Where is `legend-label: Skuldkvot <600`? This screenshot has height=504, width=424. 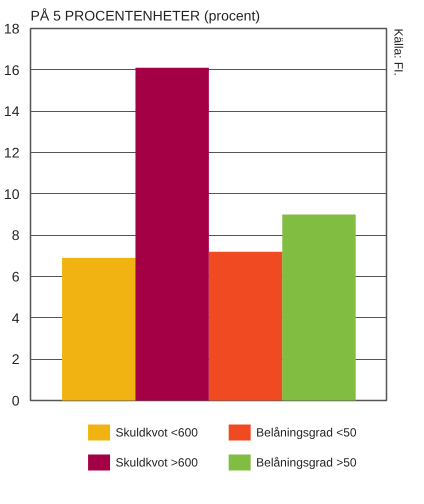 legend-label: Skuldkvot <600 is located at coordinates (157, 433).